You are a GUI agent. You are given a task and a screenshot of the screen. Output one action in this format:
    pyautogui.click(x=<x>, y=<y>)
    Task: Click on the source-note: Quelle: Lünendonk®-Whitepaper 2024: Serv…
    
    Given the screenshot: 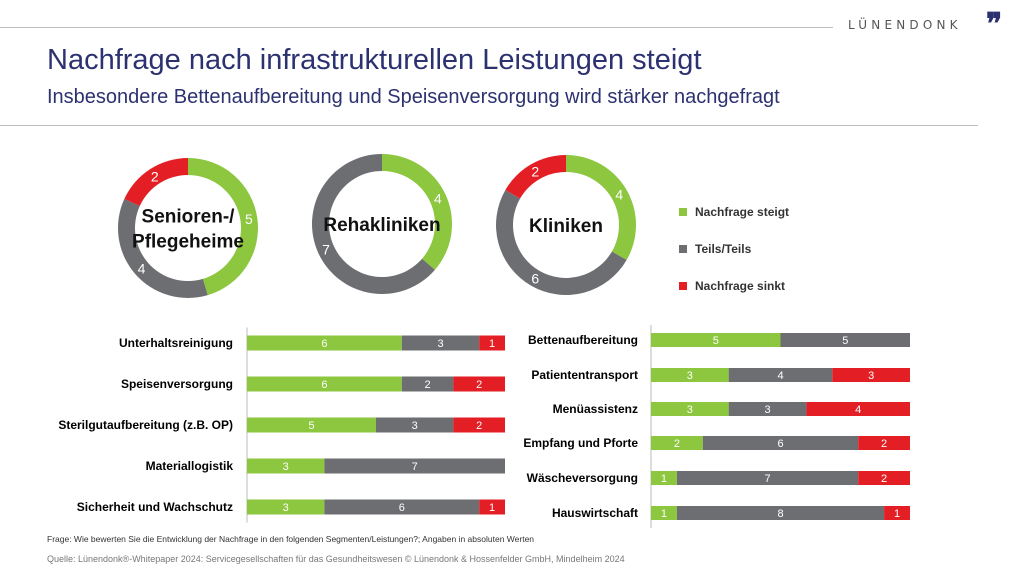 What is the action you would take?
    pyautogui.click(x=336, y=559)
    